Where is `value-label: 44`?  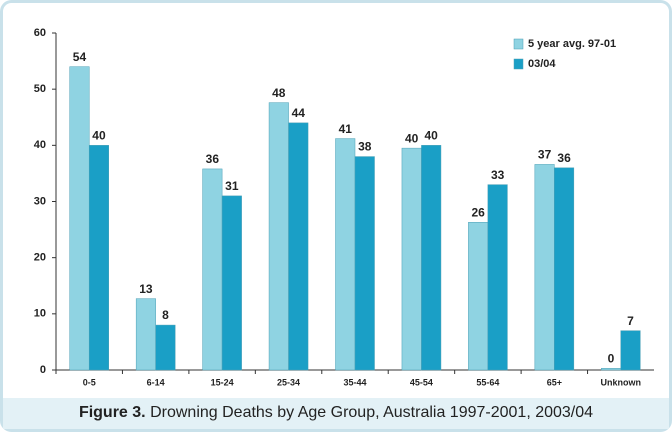
value-label: 44 is located at coordinates (299, 113).